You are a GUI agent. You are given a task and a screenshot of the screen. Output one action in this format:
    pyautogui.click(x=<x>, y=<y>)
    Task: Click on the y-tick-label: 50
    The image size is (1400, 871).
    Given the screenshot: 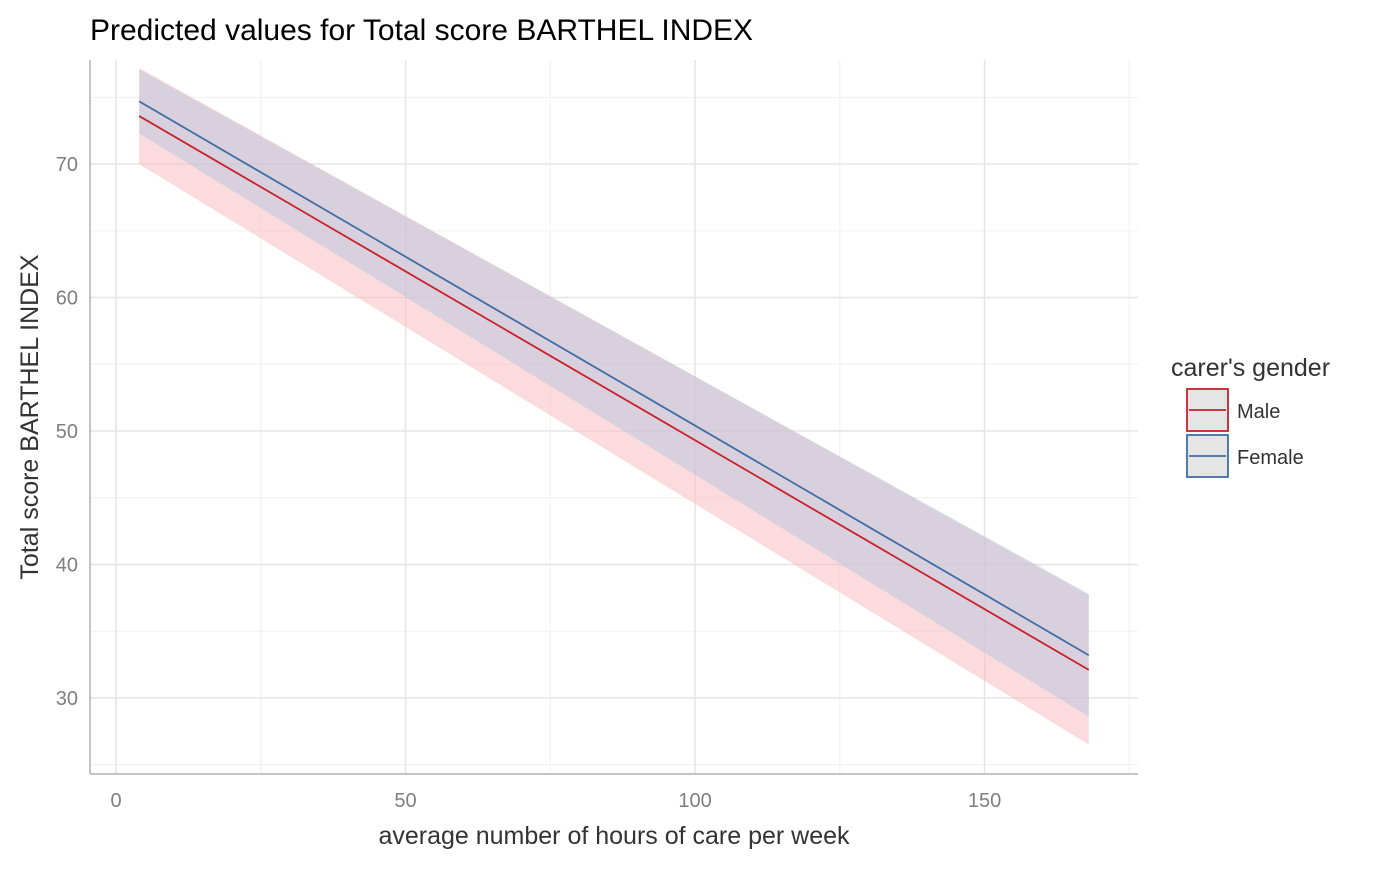 What is the action you would take?
    pyautogui.click(x=67, y=432)
    